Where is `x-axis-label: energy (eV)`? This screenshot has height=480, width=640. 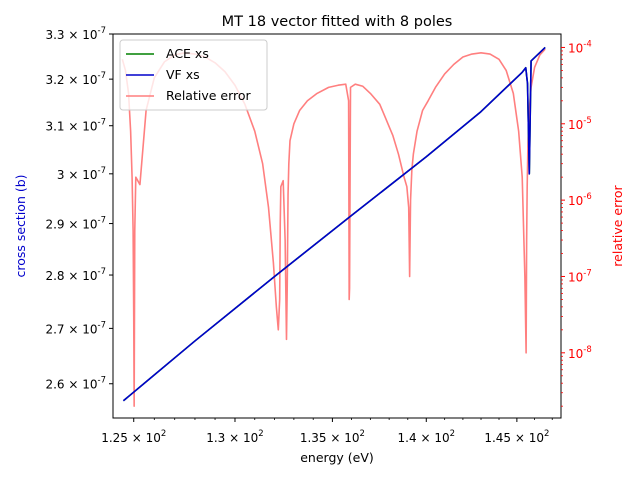
x-axis-label: energy (eV) is located at coordinates (337, 457).